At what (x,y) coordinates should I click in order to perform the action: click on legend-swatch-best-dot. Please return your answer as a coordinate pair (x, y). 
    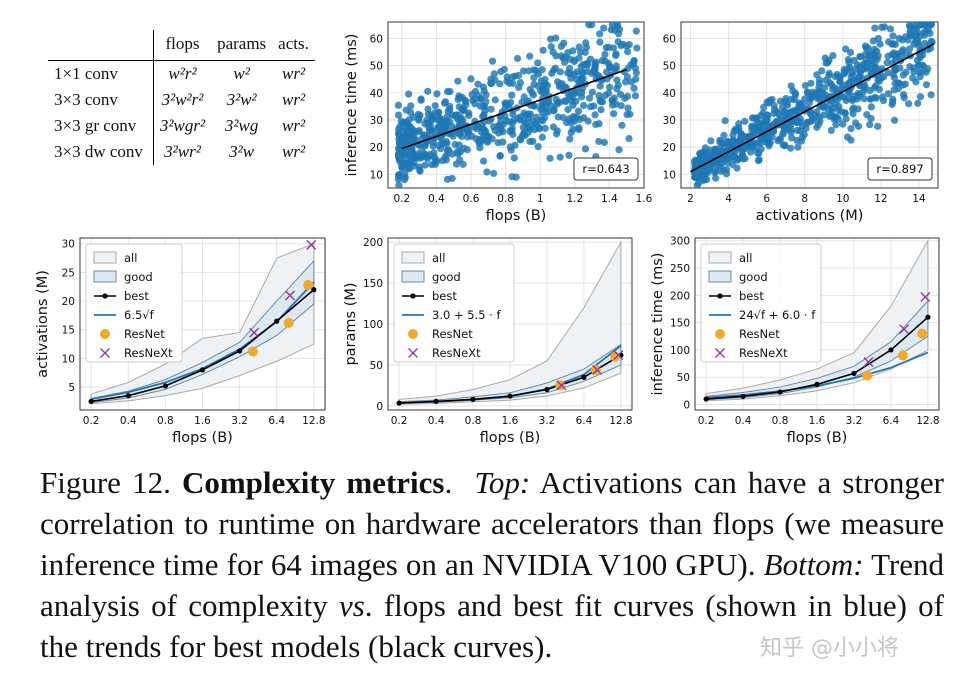
    Looking at the image, I should click on (413, 296).